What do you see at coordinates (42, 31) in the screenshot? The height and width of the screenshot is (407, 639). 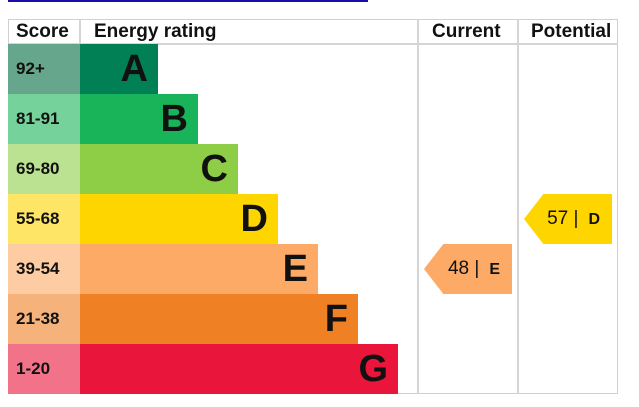 I see `header-score: Score` at bounding box center [42, 31].